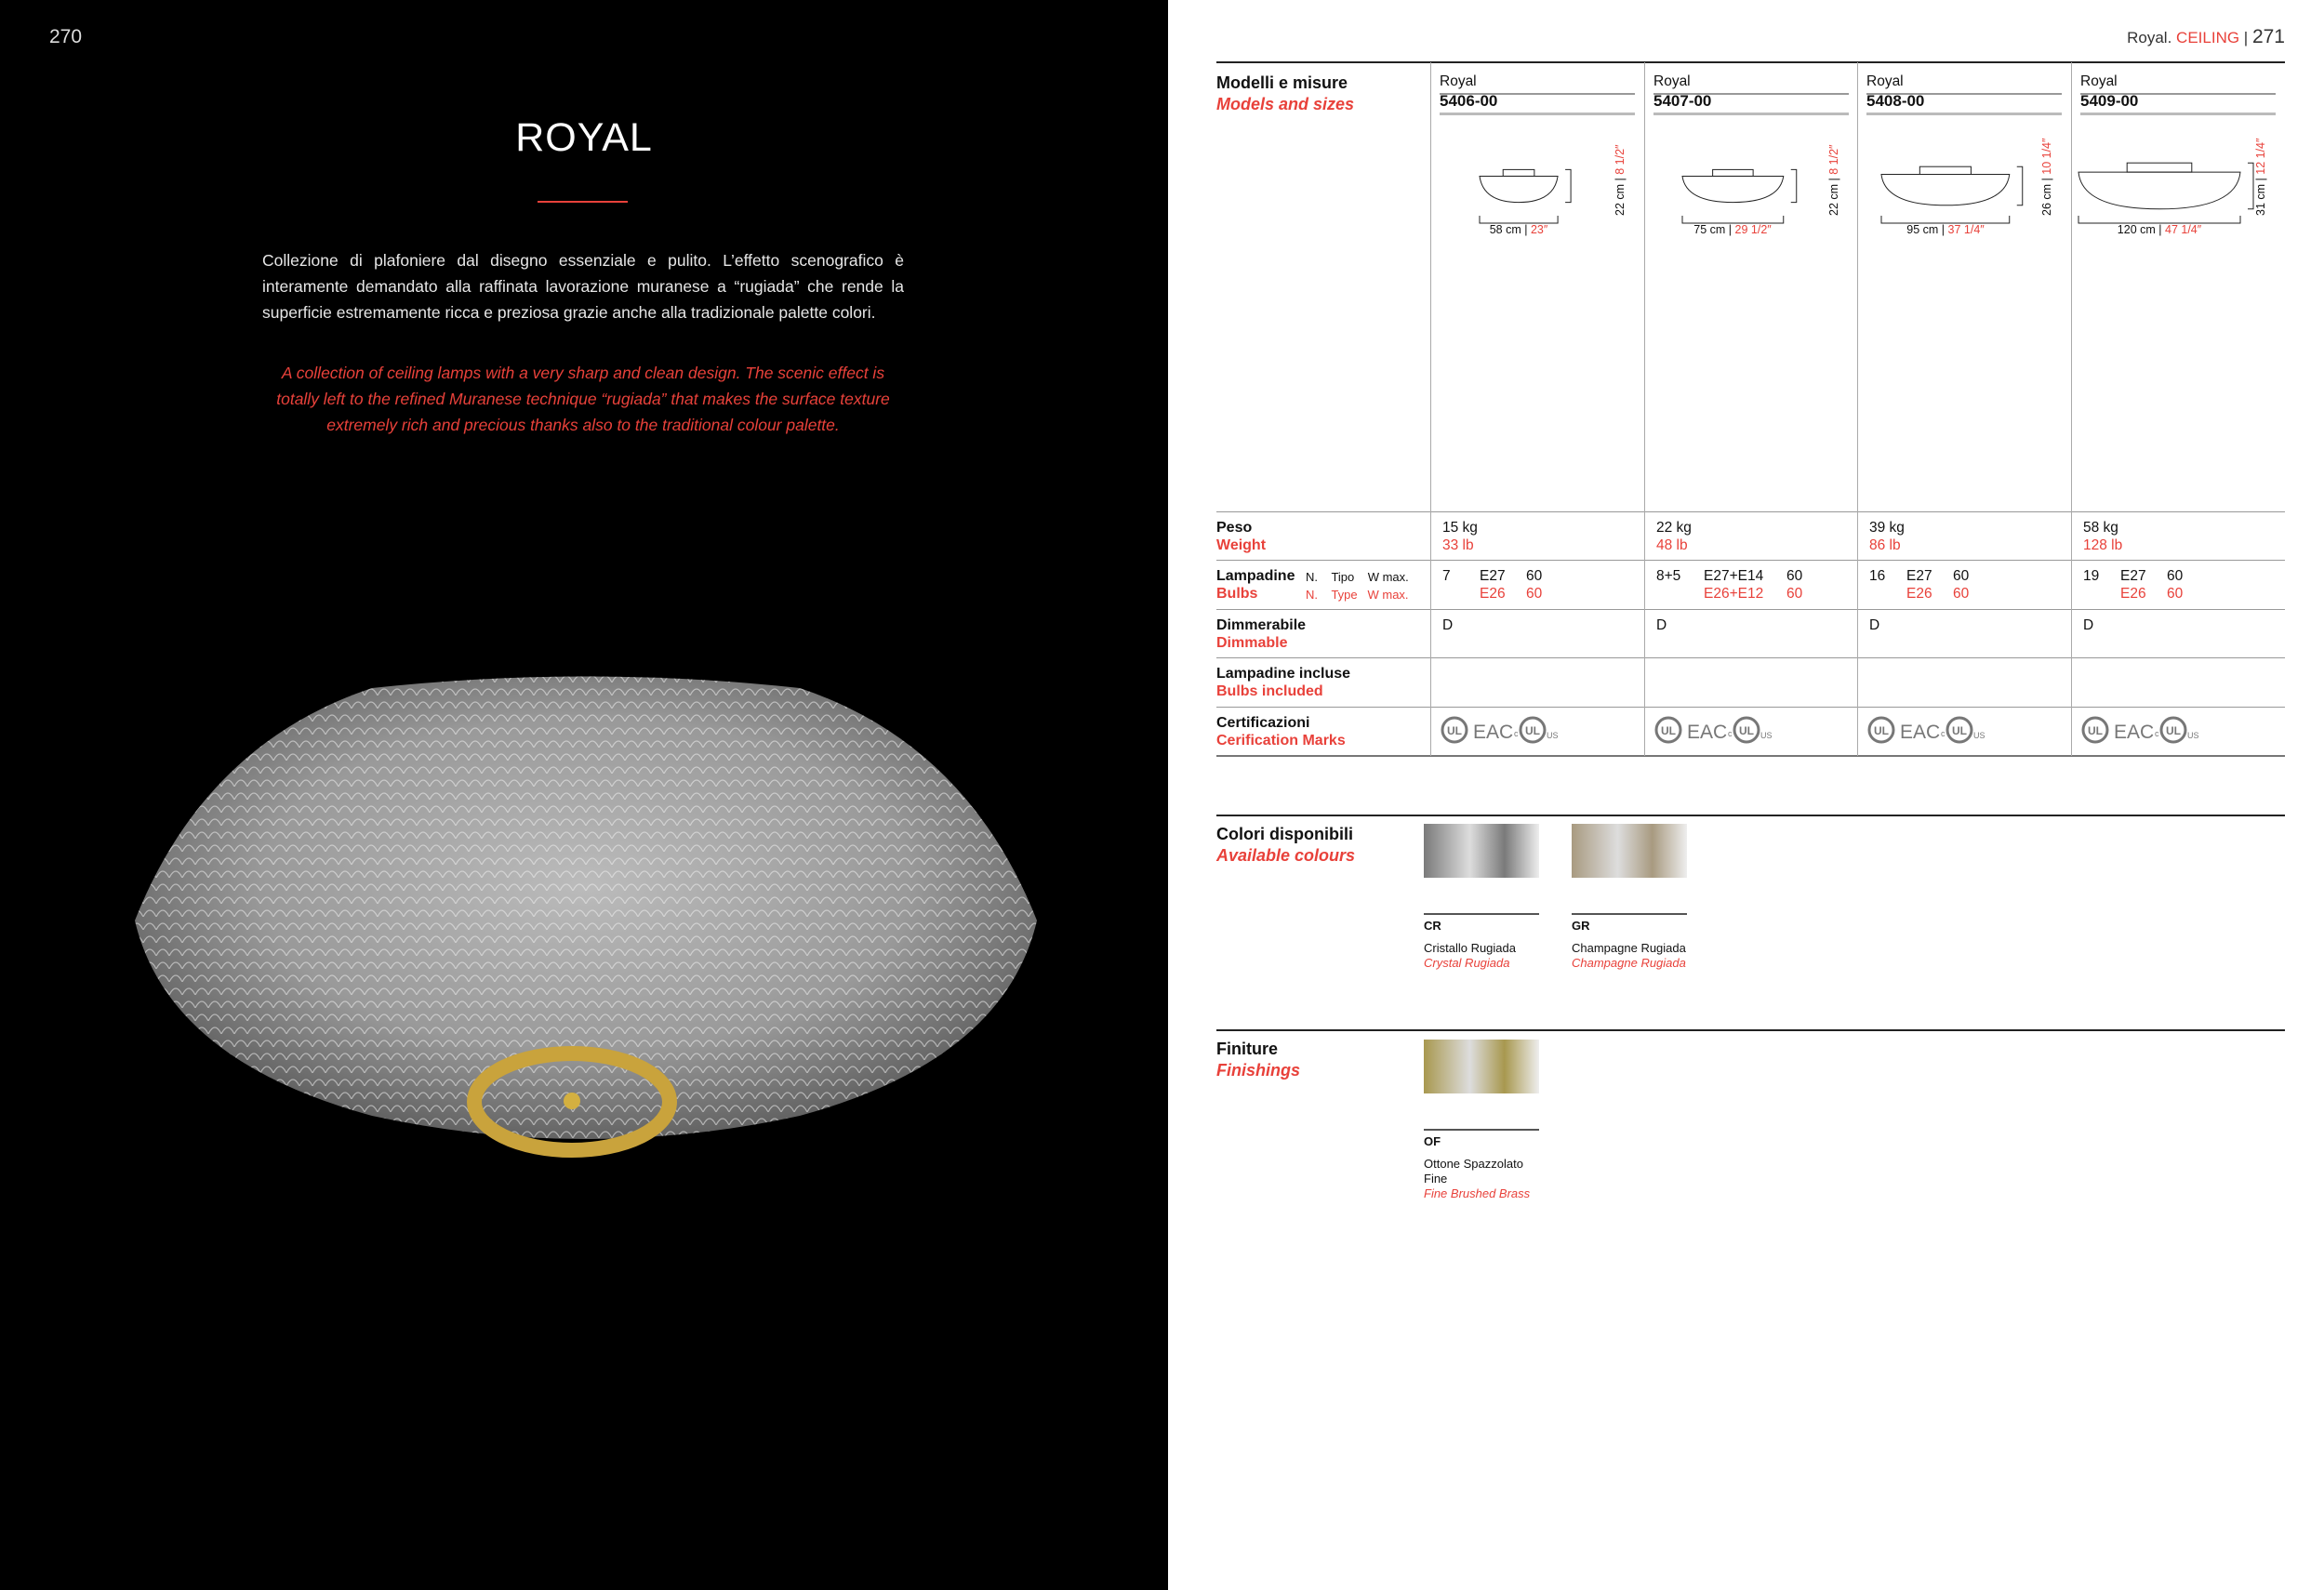  Describe the element at coordinates (1518, 229) in the screenshot. I see `model-width: 58 cm | 23″` at that location.